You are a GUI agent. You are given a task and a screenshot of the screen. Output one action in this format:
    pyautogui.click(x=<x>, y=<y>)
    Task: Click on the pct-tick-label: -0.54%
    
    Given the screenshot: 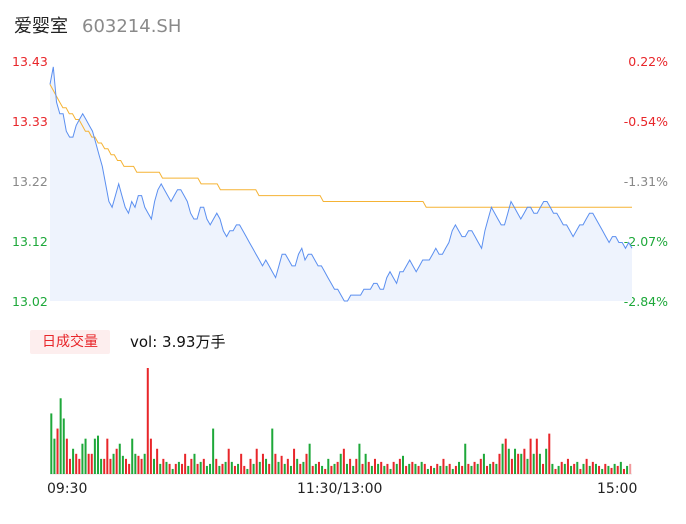 What is the action you would take?
    pyautogui.click(x=645, y=121)
    